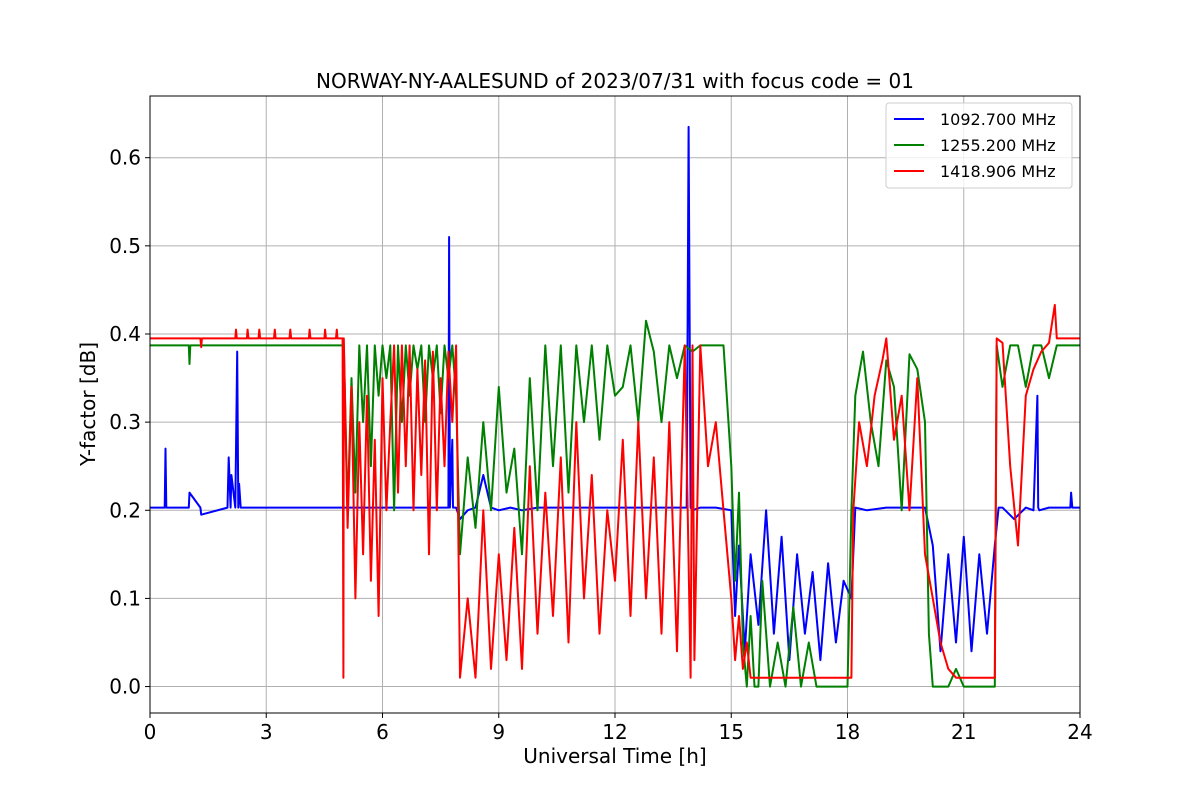 This screenshot has height=800, width=1200. I want to click on y-tick-label: 0.0, so click(125, 687).